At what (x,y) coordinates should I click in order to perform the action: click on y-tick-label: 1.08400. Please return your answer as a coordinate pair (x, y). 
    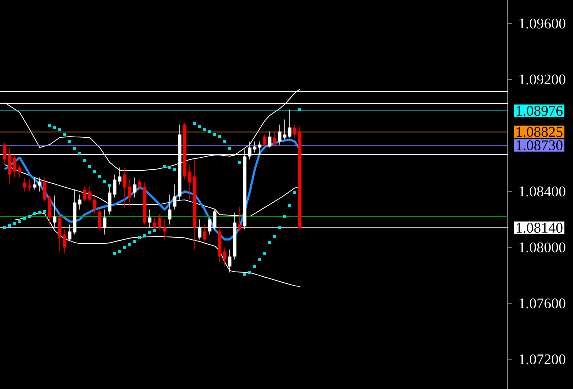
    Looking at the image, I should click on (543, 191).